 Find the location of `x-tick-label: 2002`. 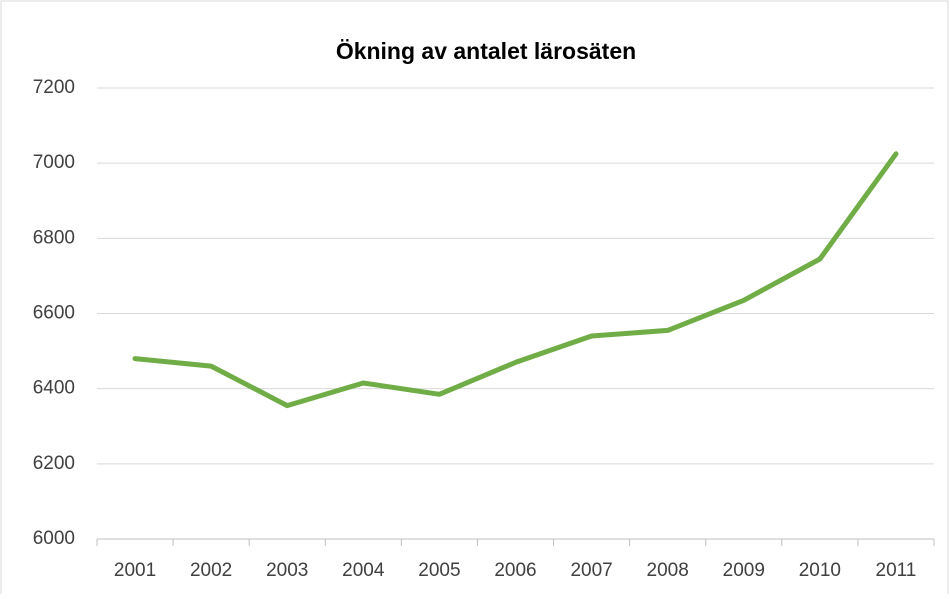

x-tick-label: 2002 is located at coordinates (211, 570).